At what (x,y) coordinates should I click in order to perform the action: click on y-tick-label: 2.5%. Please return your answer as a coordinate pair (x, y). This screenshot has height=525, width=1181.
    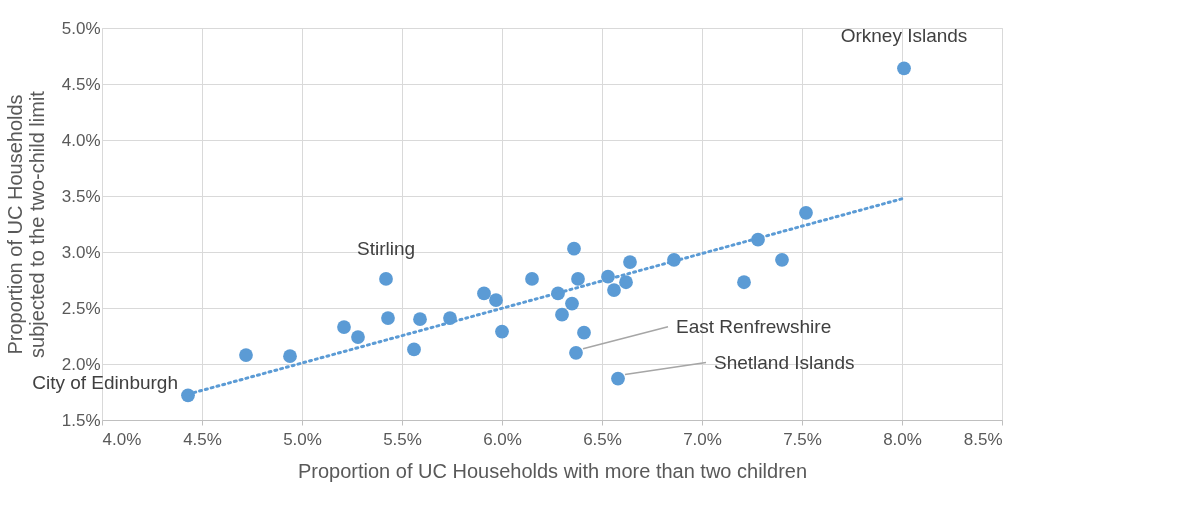
    Looking at the image, I should click on (81, 308).